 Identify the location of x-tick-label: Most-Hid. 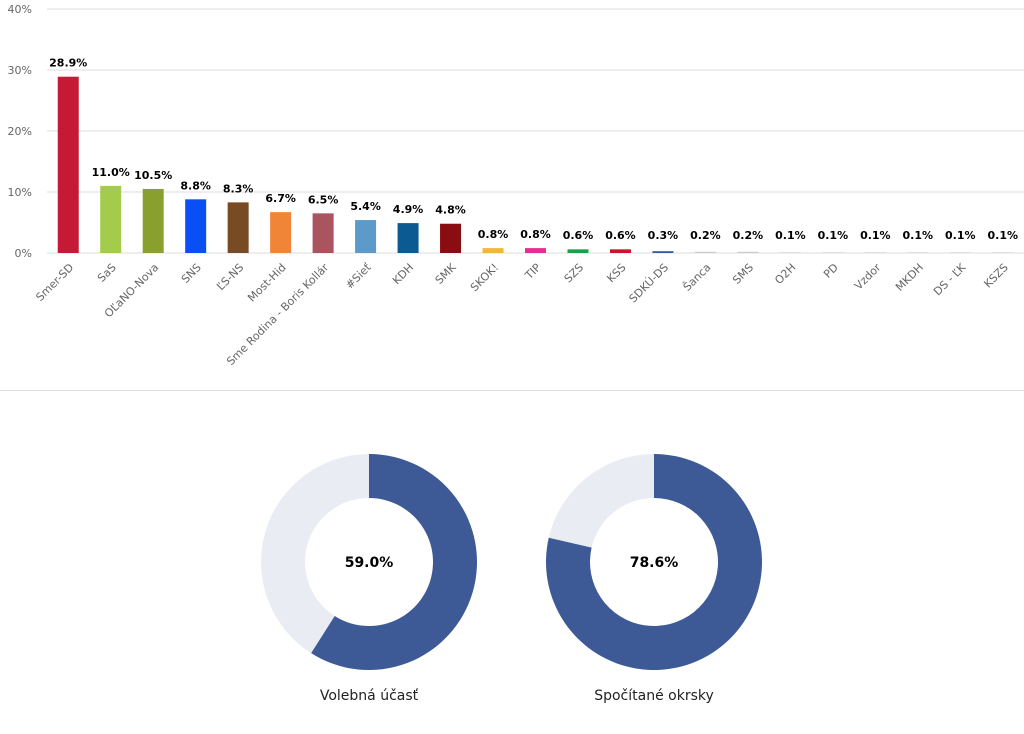
(267, 283).